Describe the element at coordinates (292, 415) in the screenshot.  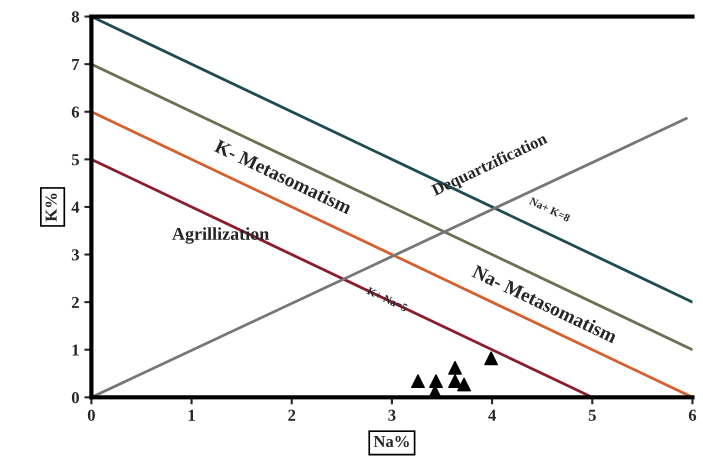
I see `x-tick-label: 2` at that location.